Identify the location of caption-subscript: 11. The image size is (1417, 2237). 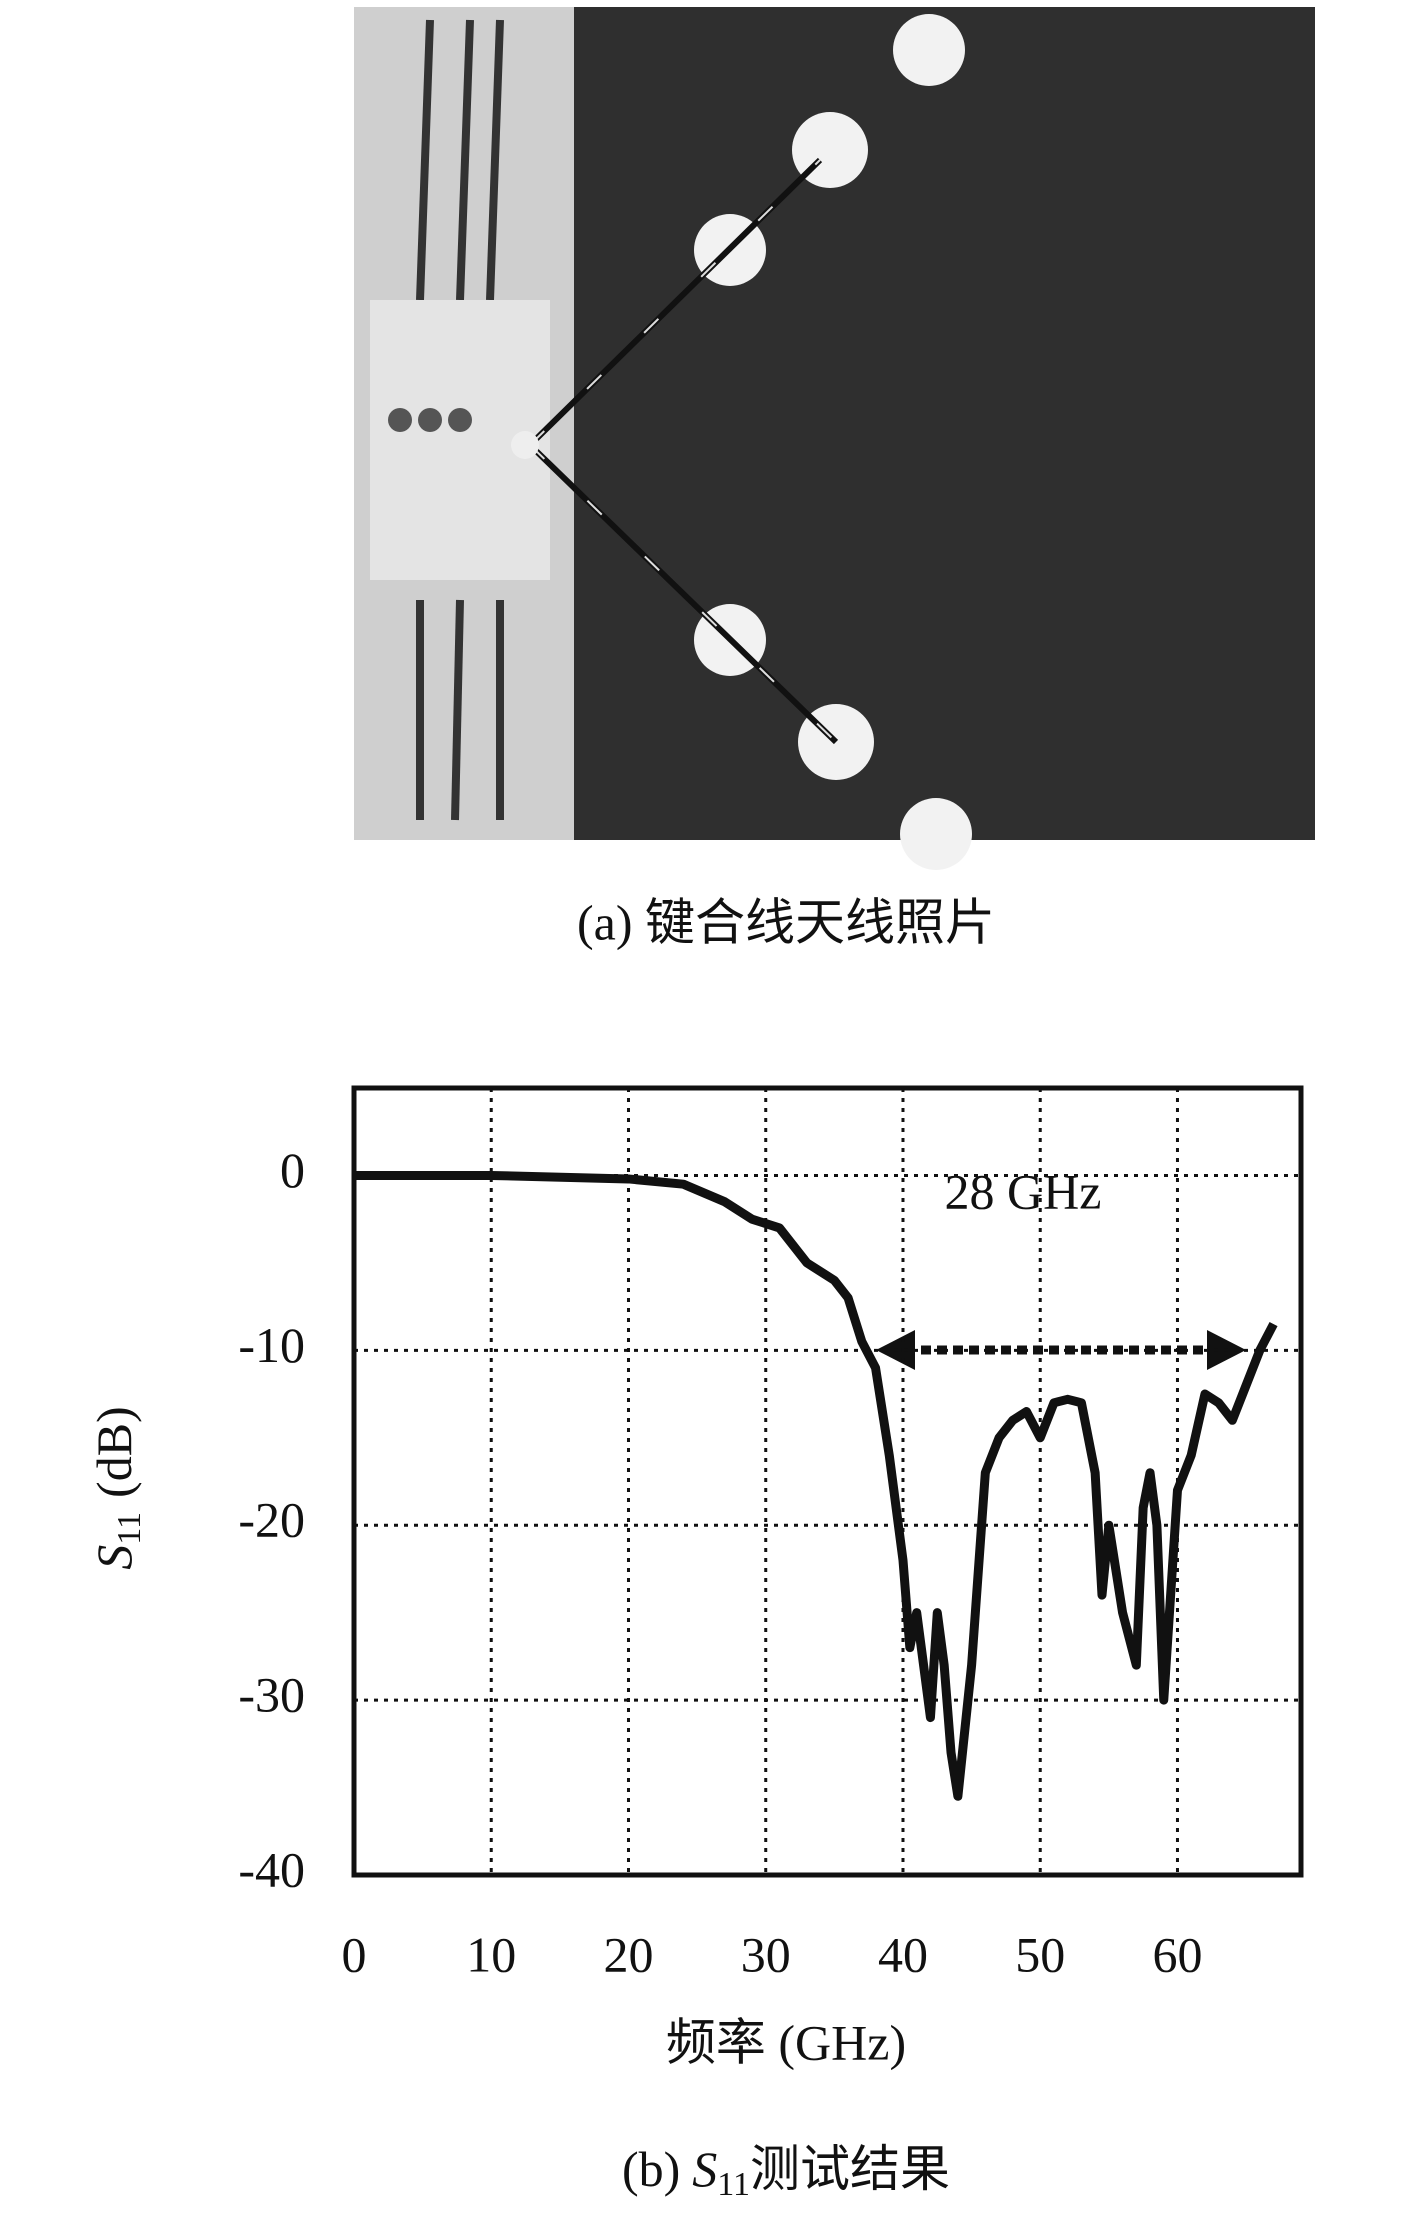
(733, 2184).